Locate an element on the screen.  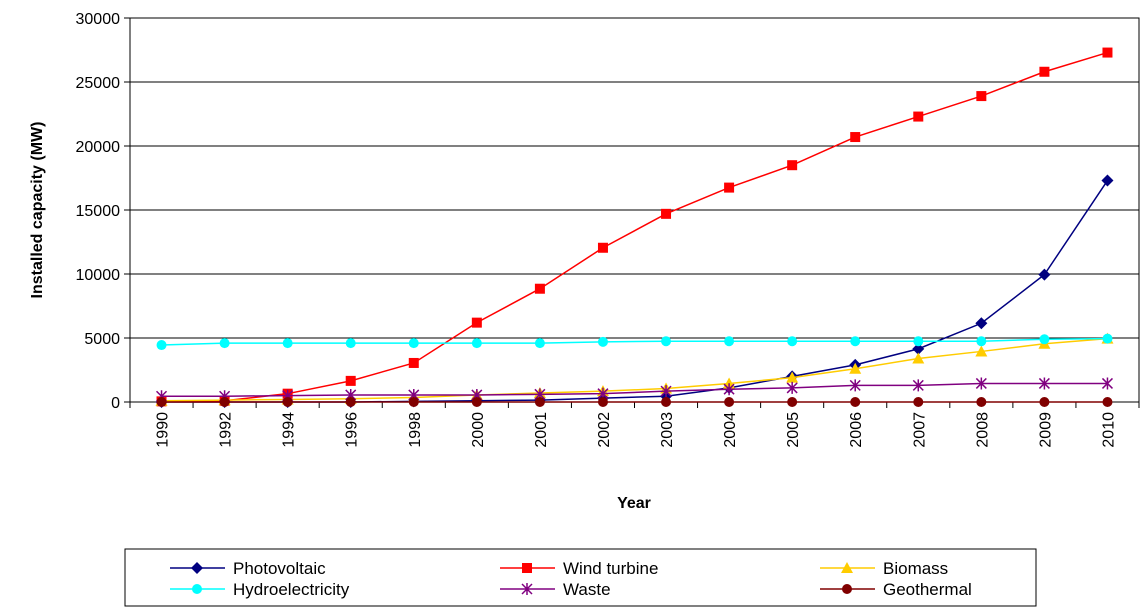
x-tick-label: 2004 is located at coordinates (730, 430).